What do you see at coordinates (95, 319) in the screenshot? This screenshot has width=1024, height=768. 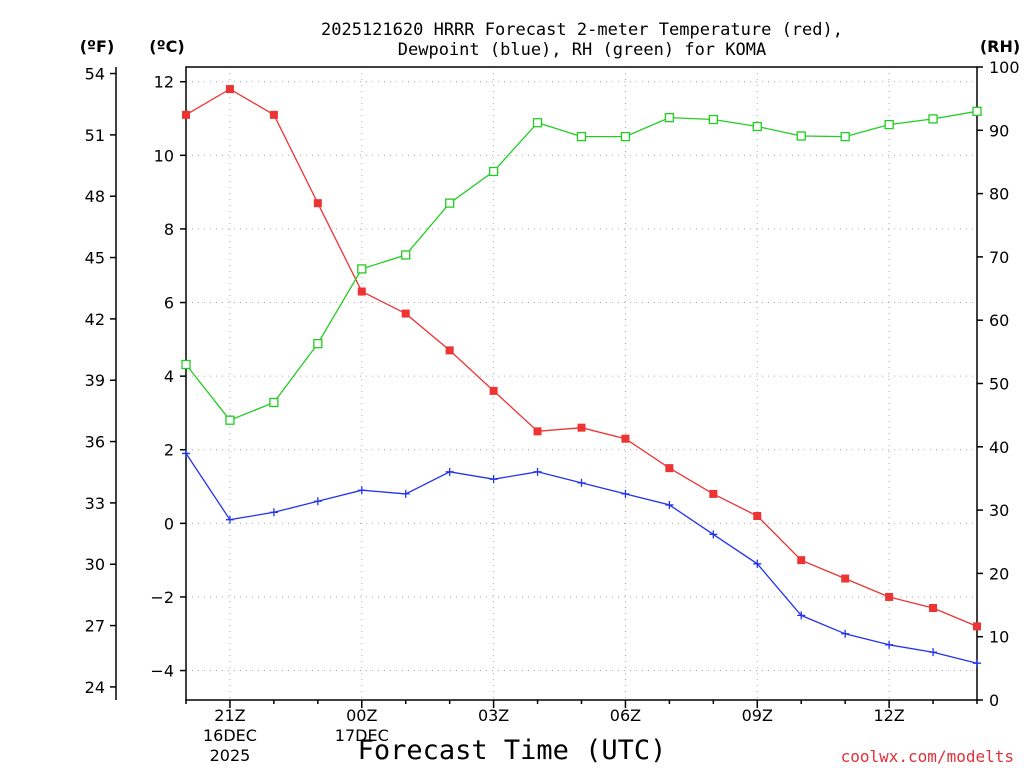 I see `fahrenheit-tick-label: 42` at bounding box center [95, 319].